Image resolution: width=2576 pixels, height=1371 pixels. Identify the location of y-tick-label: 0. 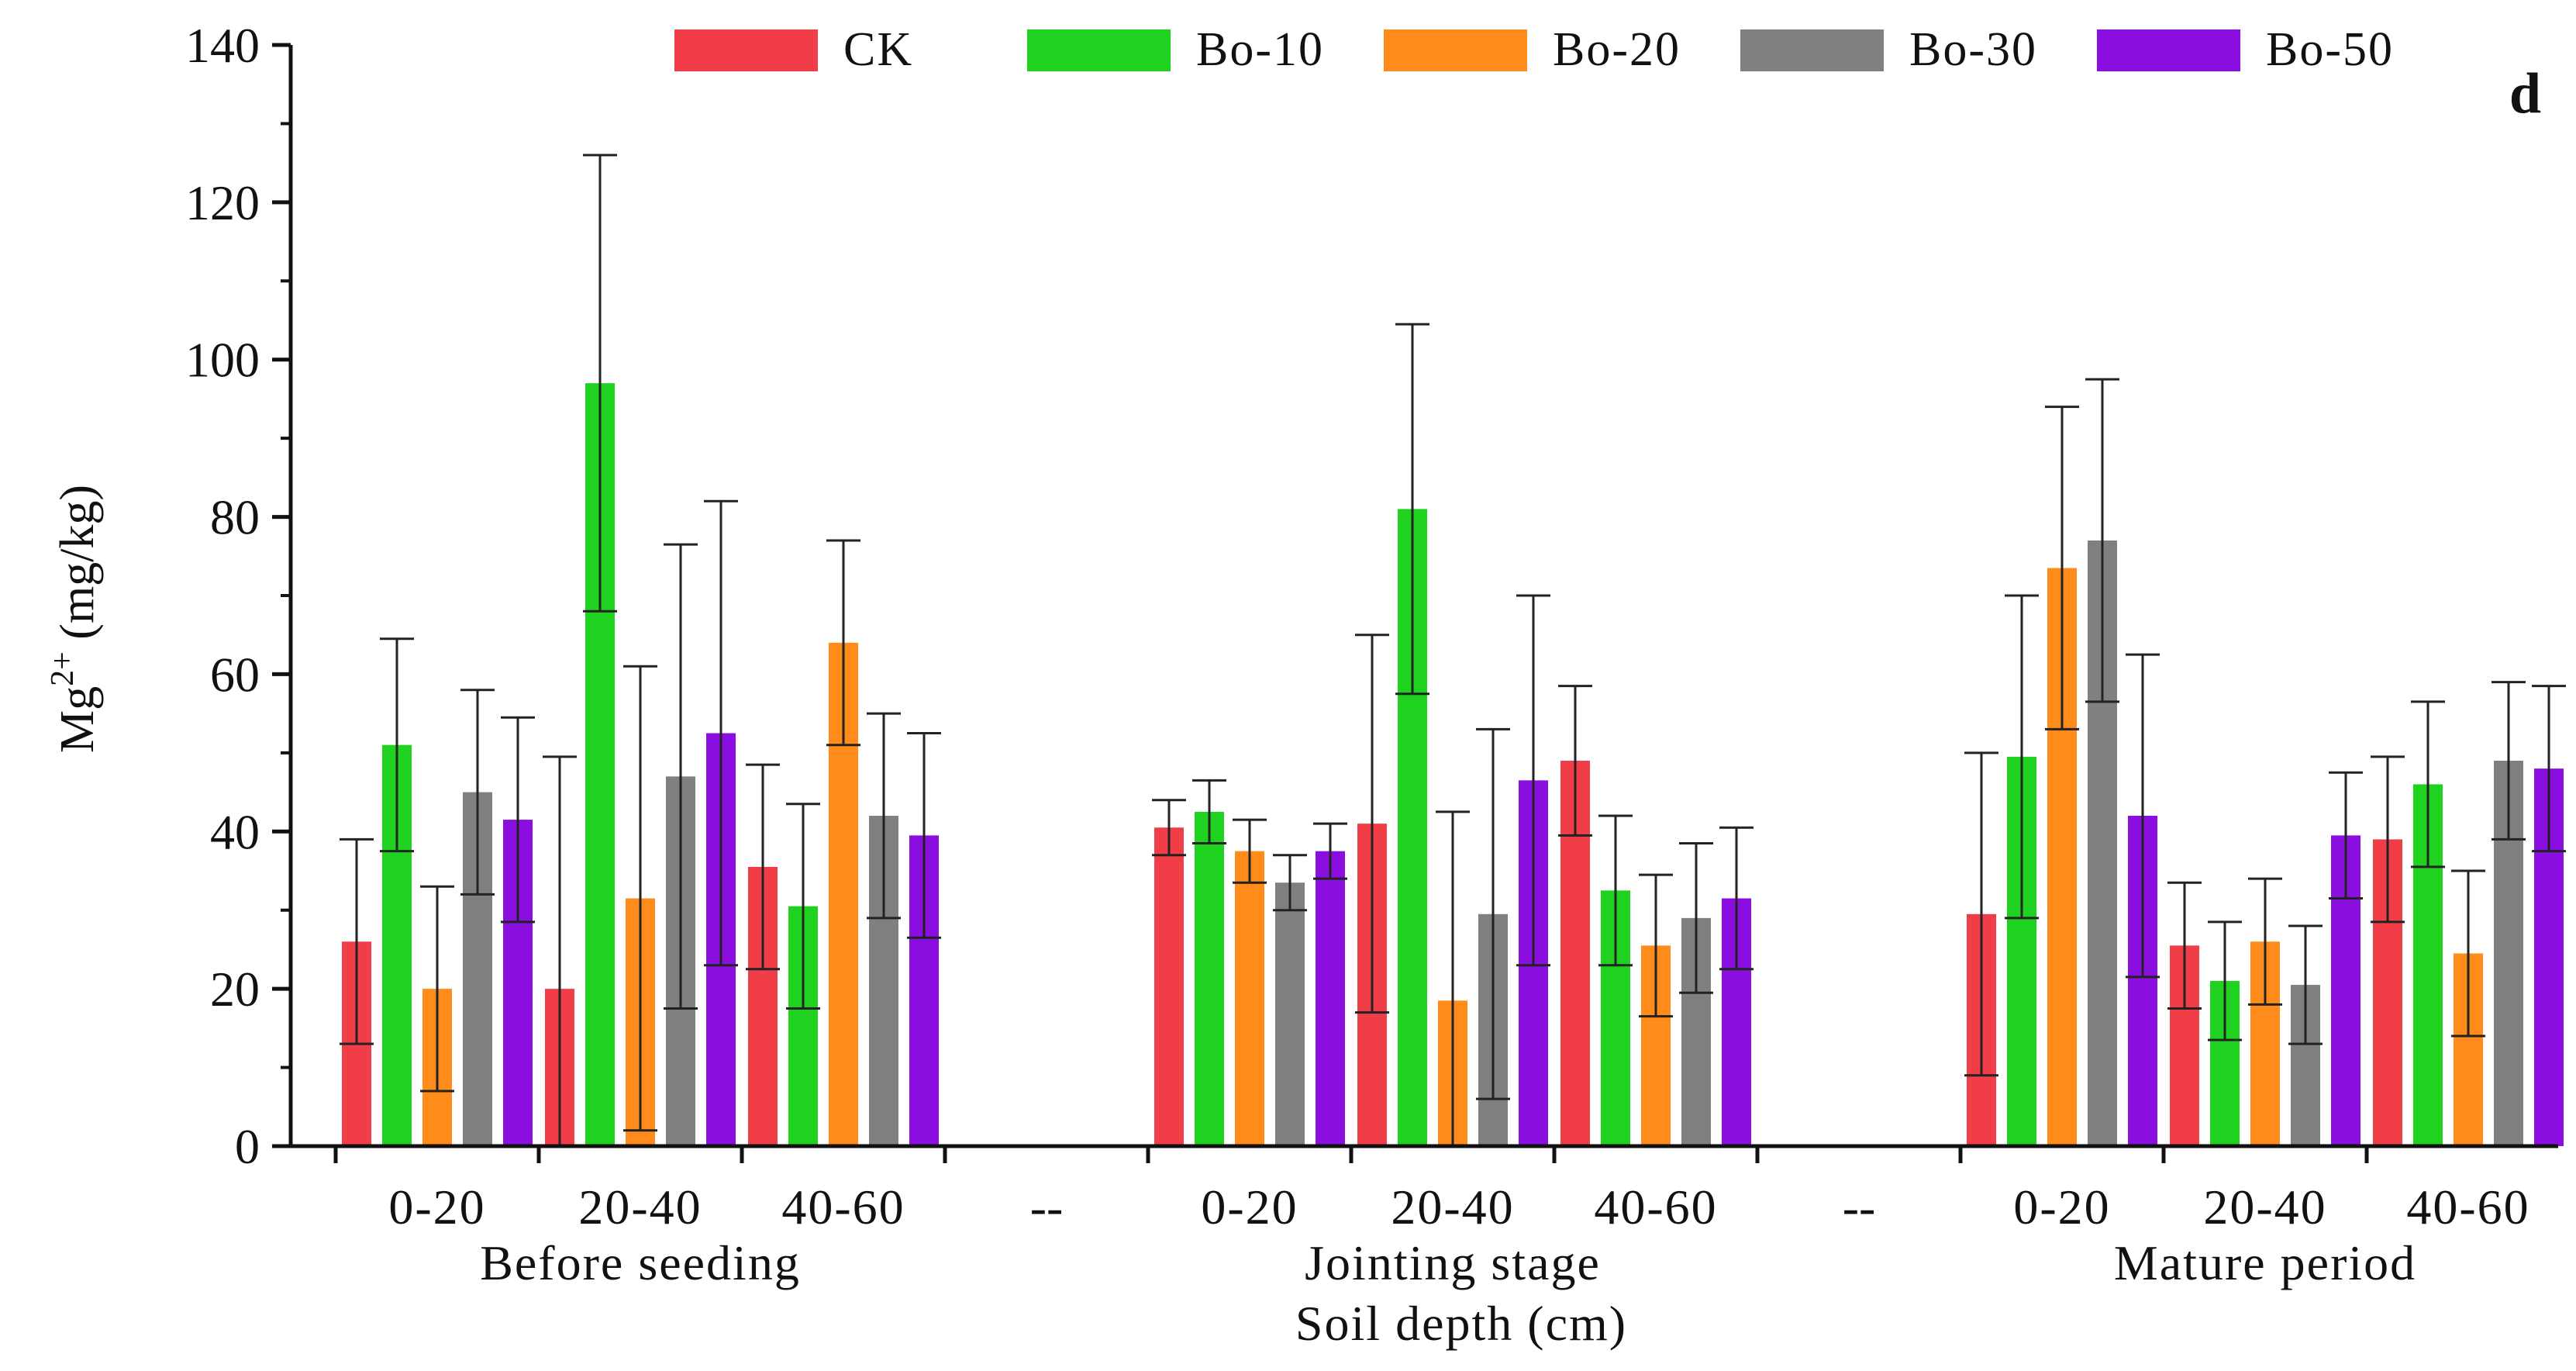
(247, 1146).